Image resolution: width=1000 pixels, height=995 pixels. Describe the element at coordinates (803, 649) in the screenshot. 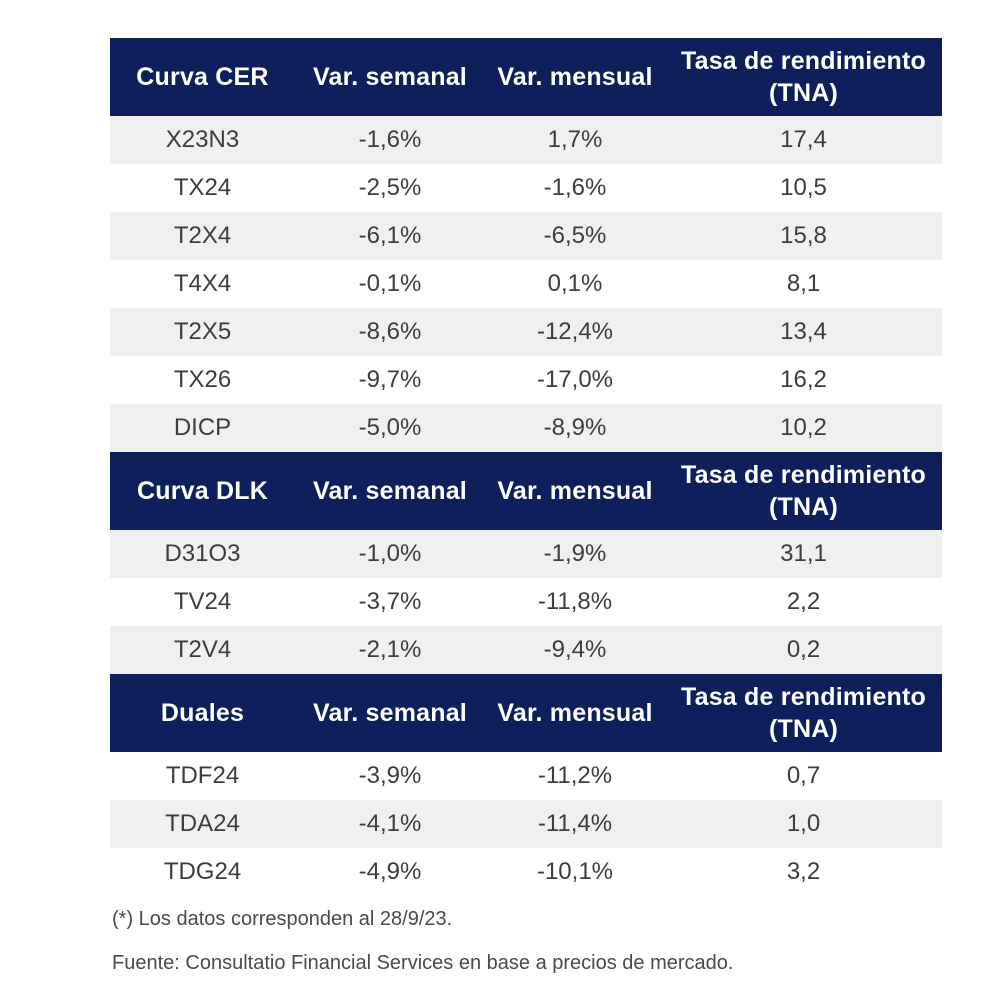

I see `yield-cell: 0,2` at that location.